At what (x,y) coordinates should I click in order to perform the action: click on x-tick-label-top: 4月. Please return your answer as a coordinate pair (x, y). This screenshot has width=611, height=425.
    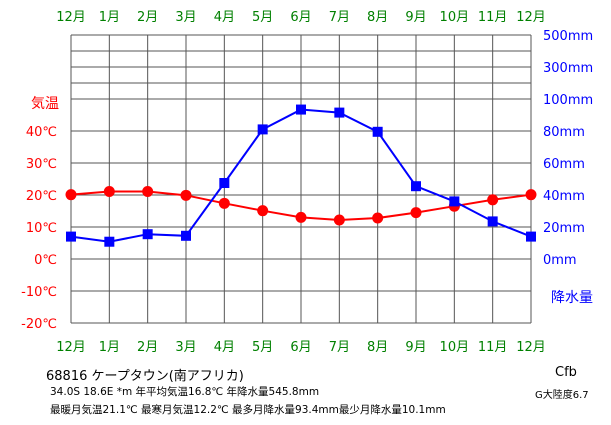
    Looking at the image, I should click on (224, 17).